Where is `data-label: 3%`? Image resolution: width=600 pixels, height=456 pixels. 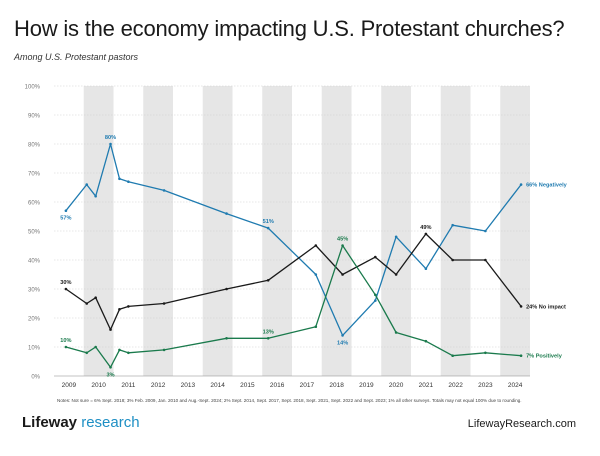 data-label: 3% is located at coordinates (110, 375).